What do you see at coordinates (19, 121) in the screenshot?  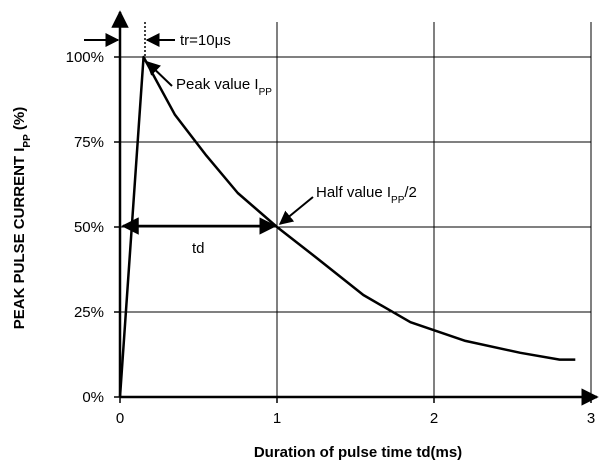 I see `y-axis-title-tail: (%)` at bounding box center [19, 121].